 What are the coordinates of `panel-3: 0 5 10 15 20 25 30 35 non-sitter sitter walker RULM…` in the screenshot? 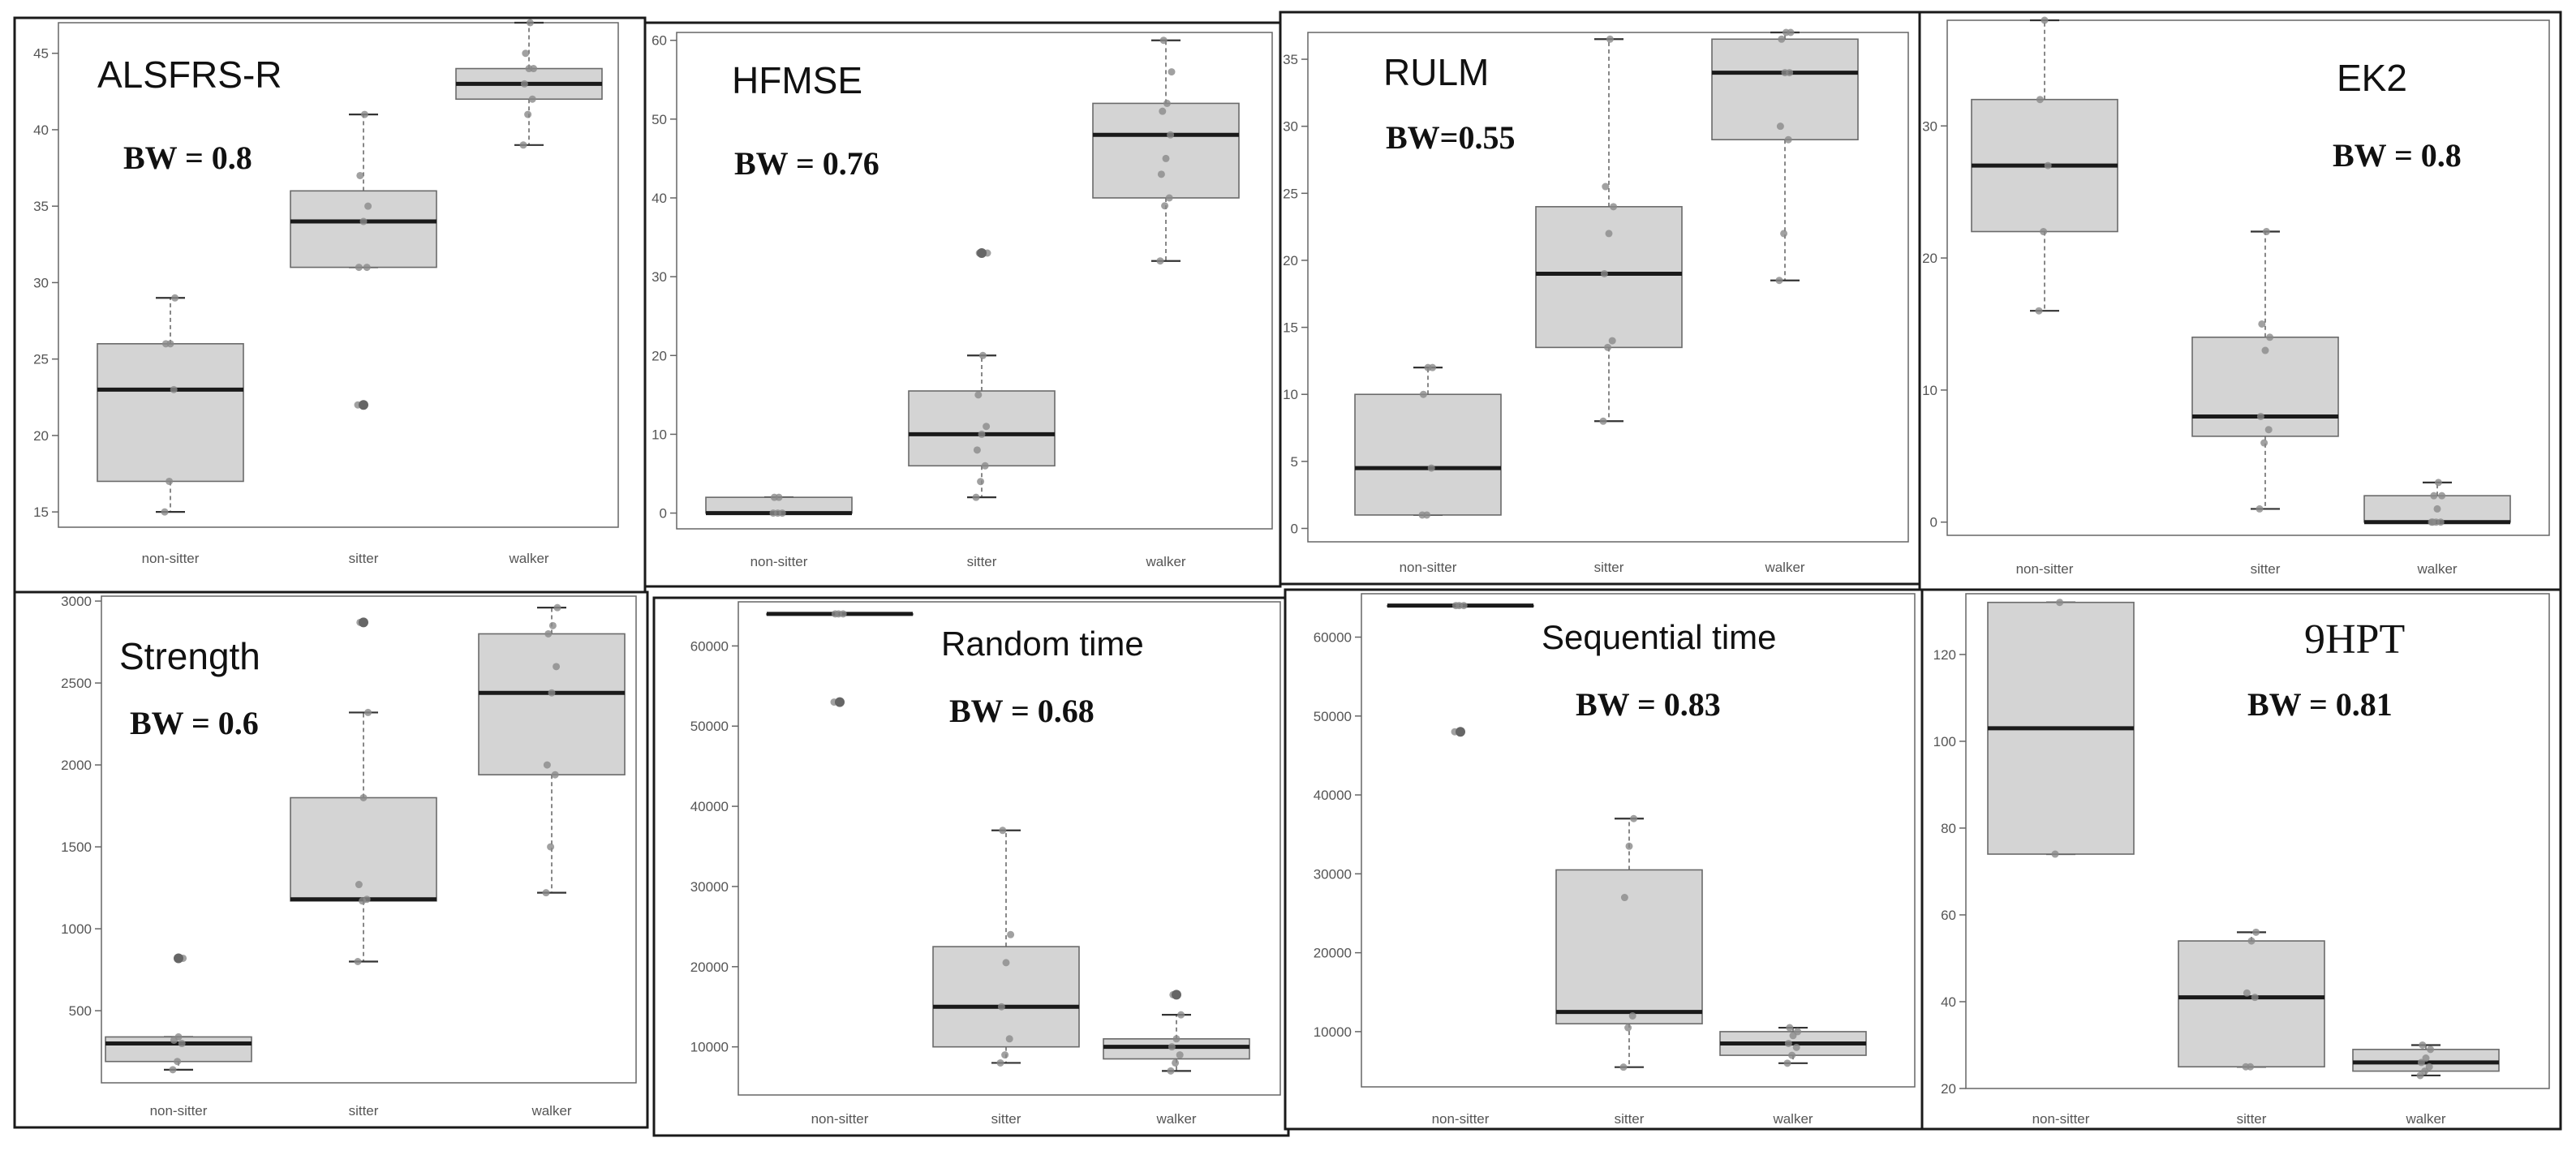 It's located at (1600, 298).